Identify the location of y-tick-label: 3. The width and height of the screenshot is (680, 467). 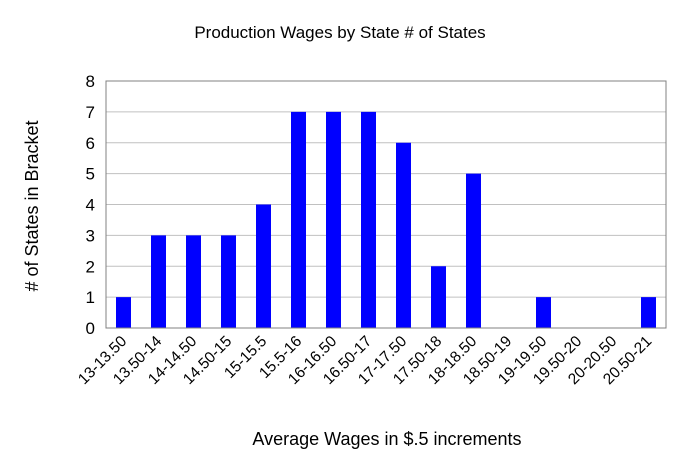
(90, 235).